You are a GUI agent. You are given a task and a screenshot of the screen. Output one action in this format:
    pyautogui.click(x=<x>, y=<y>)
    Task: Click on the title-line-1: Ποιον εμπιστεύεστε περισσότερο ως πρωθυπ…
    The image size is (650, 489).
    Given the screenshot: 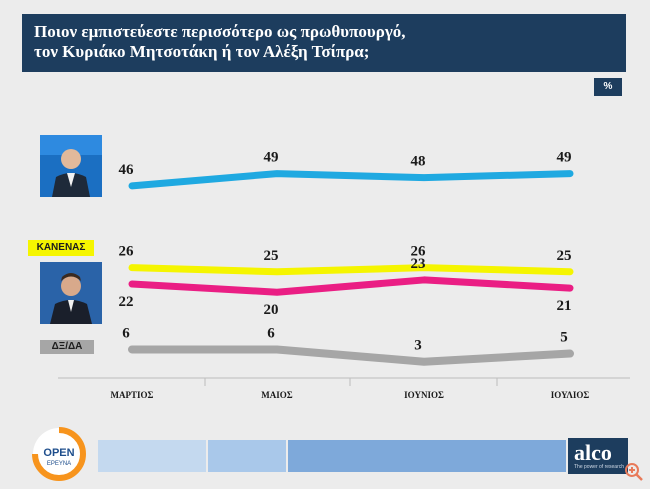 What is the action you would take?
    pyautogui.click(x=220, y=31)
    